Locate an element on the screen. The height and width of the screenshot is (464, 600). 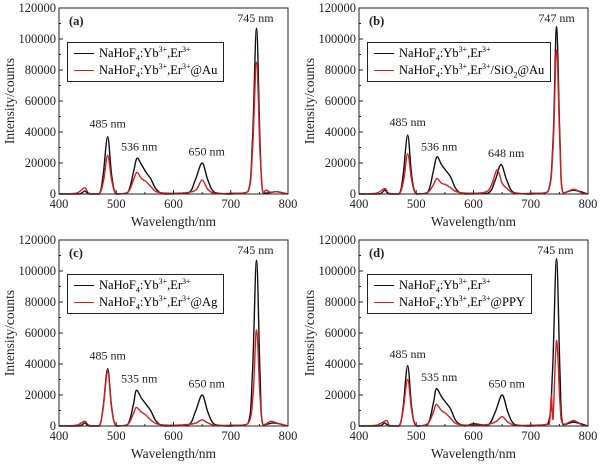
legend: NaHoF4:Yb3+,Er3+ NaHoF4:Yb3+,Er3+@Au is located at coordinates (146, 62).